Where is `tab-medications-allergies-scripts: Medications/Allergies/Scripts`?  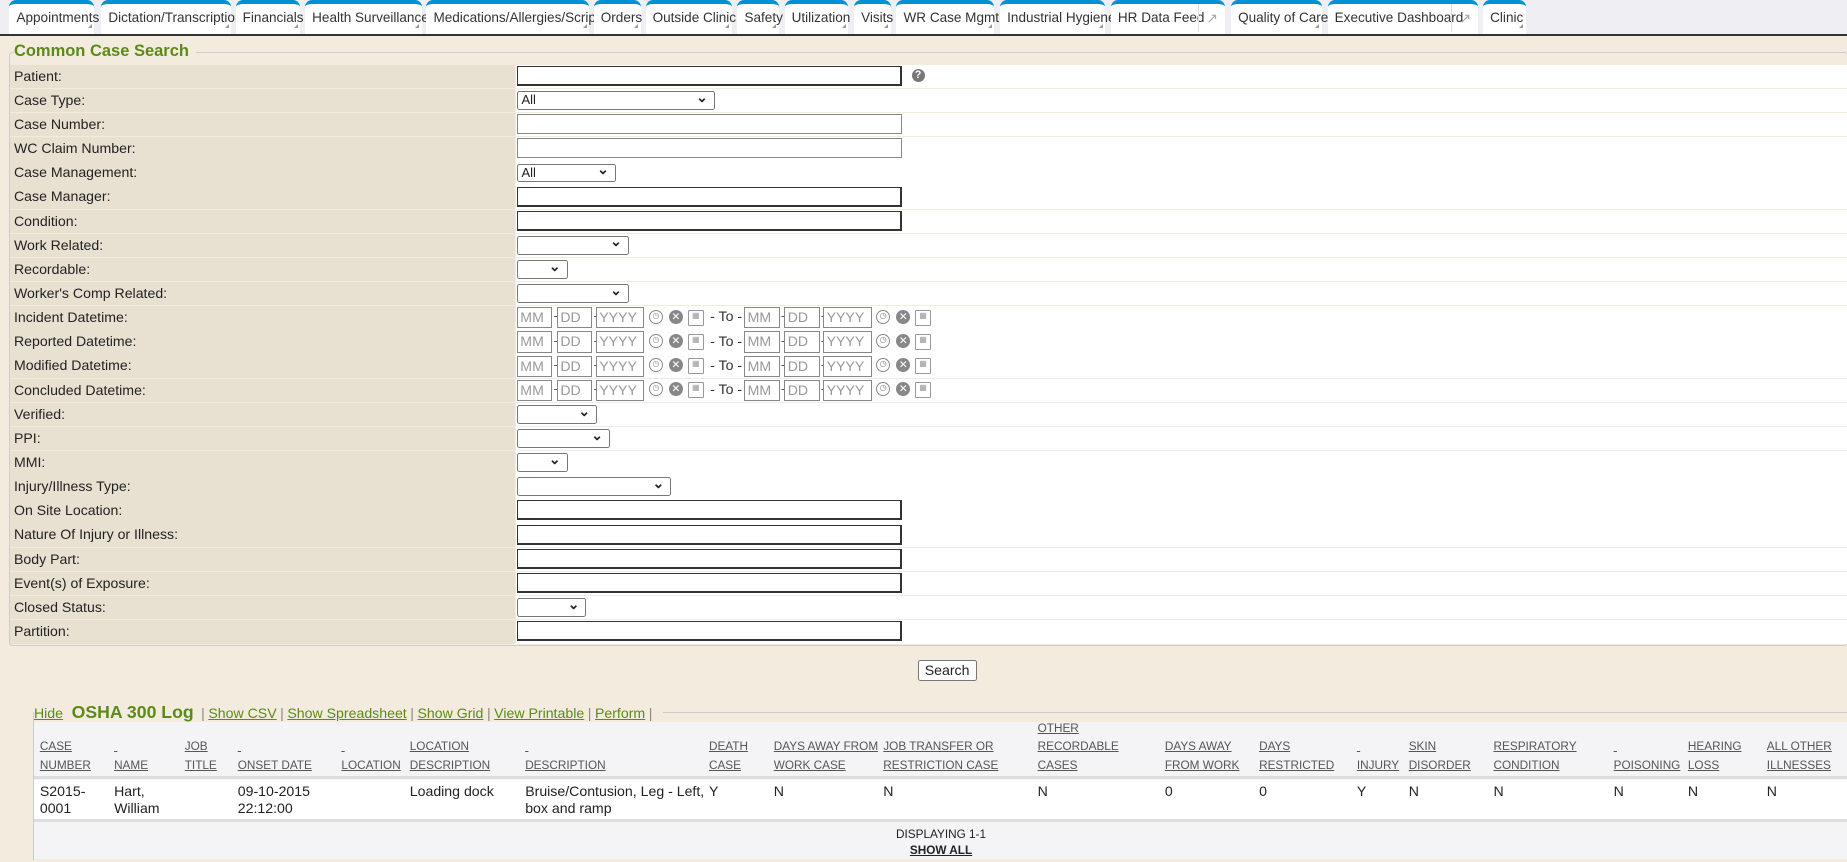
tab-medications-allergies-scripts: Medications/Allergies/Scripts is located at coordinates (516, 17).